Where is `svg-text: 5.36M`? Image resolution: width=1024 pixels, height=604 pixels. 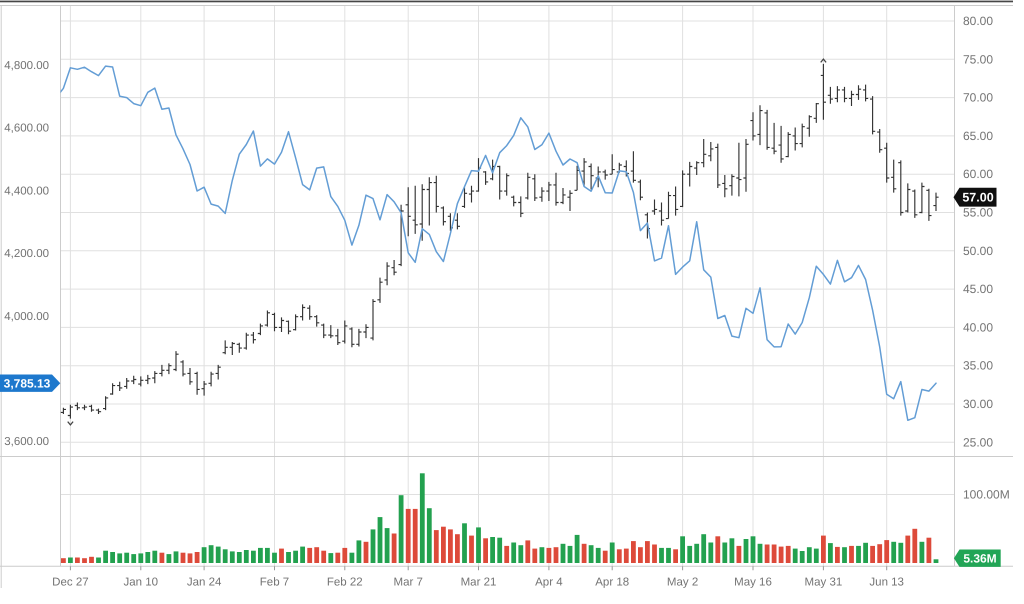
svg-text: 5.36M is located at coordinates (979, 558).